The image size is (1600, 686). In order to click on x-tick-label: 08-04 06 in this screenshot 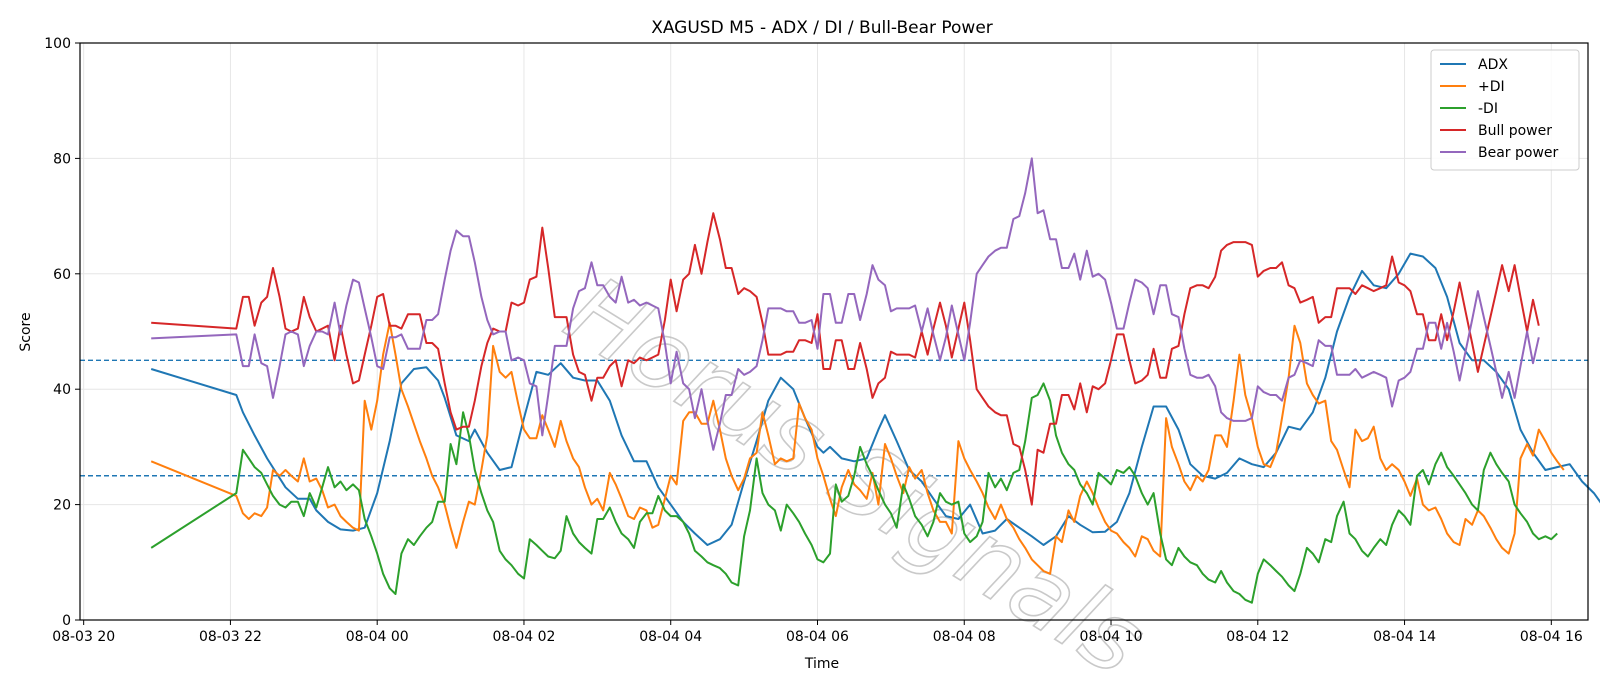, I will do `click(817, 637)`.